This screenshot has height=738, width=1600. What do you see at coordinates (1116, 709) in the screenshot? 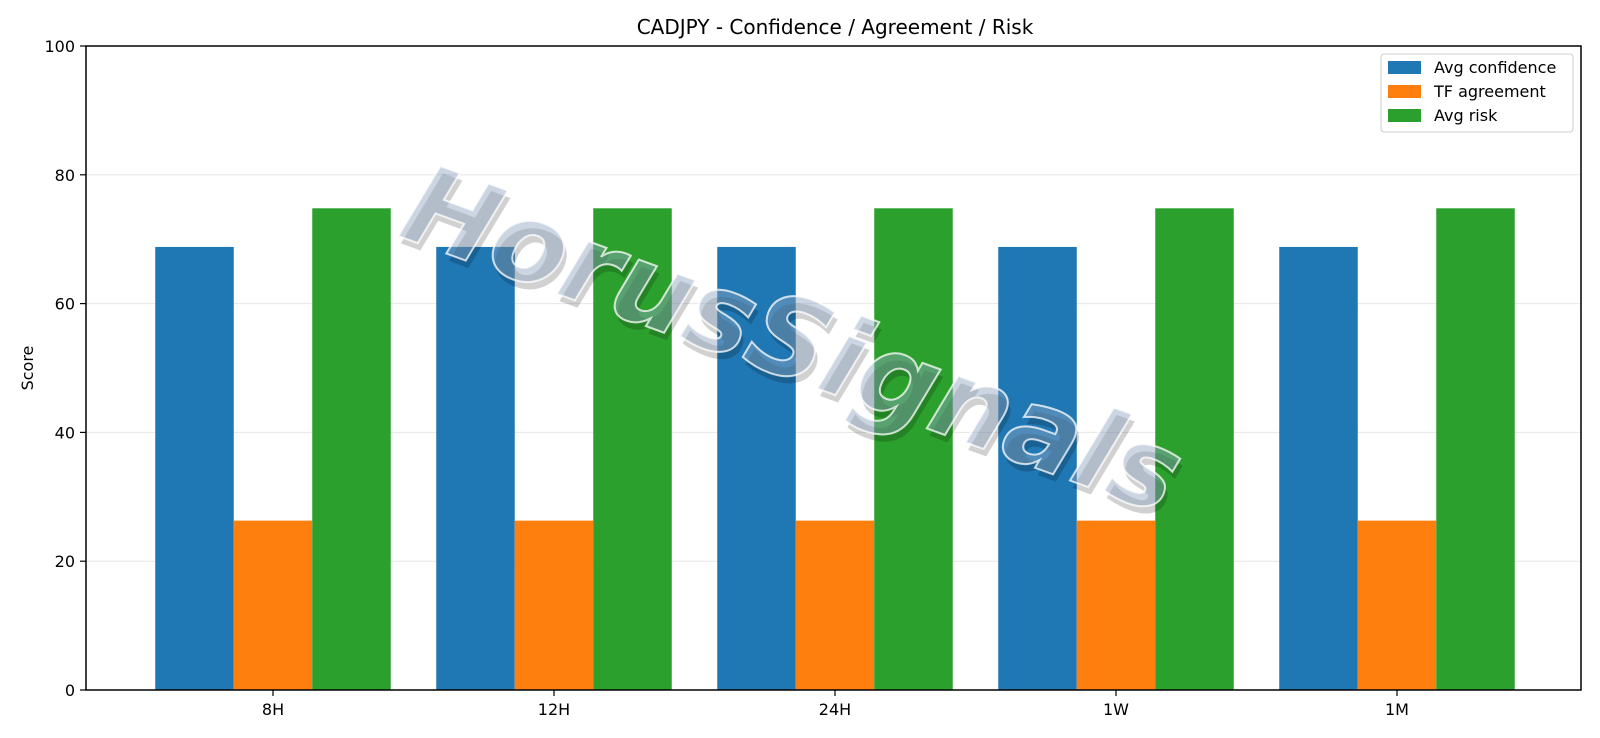
I see `x-tick-label: 1W` at bounding box center [1116, 709].